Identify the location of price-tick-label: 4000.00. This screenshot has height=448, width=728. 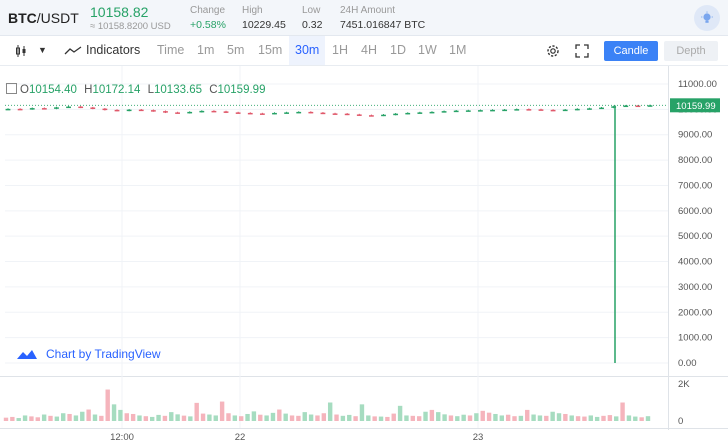
(695, 262).